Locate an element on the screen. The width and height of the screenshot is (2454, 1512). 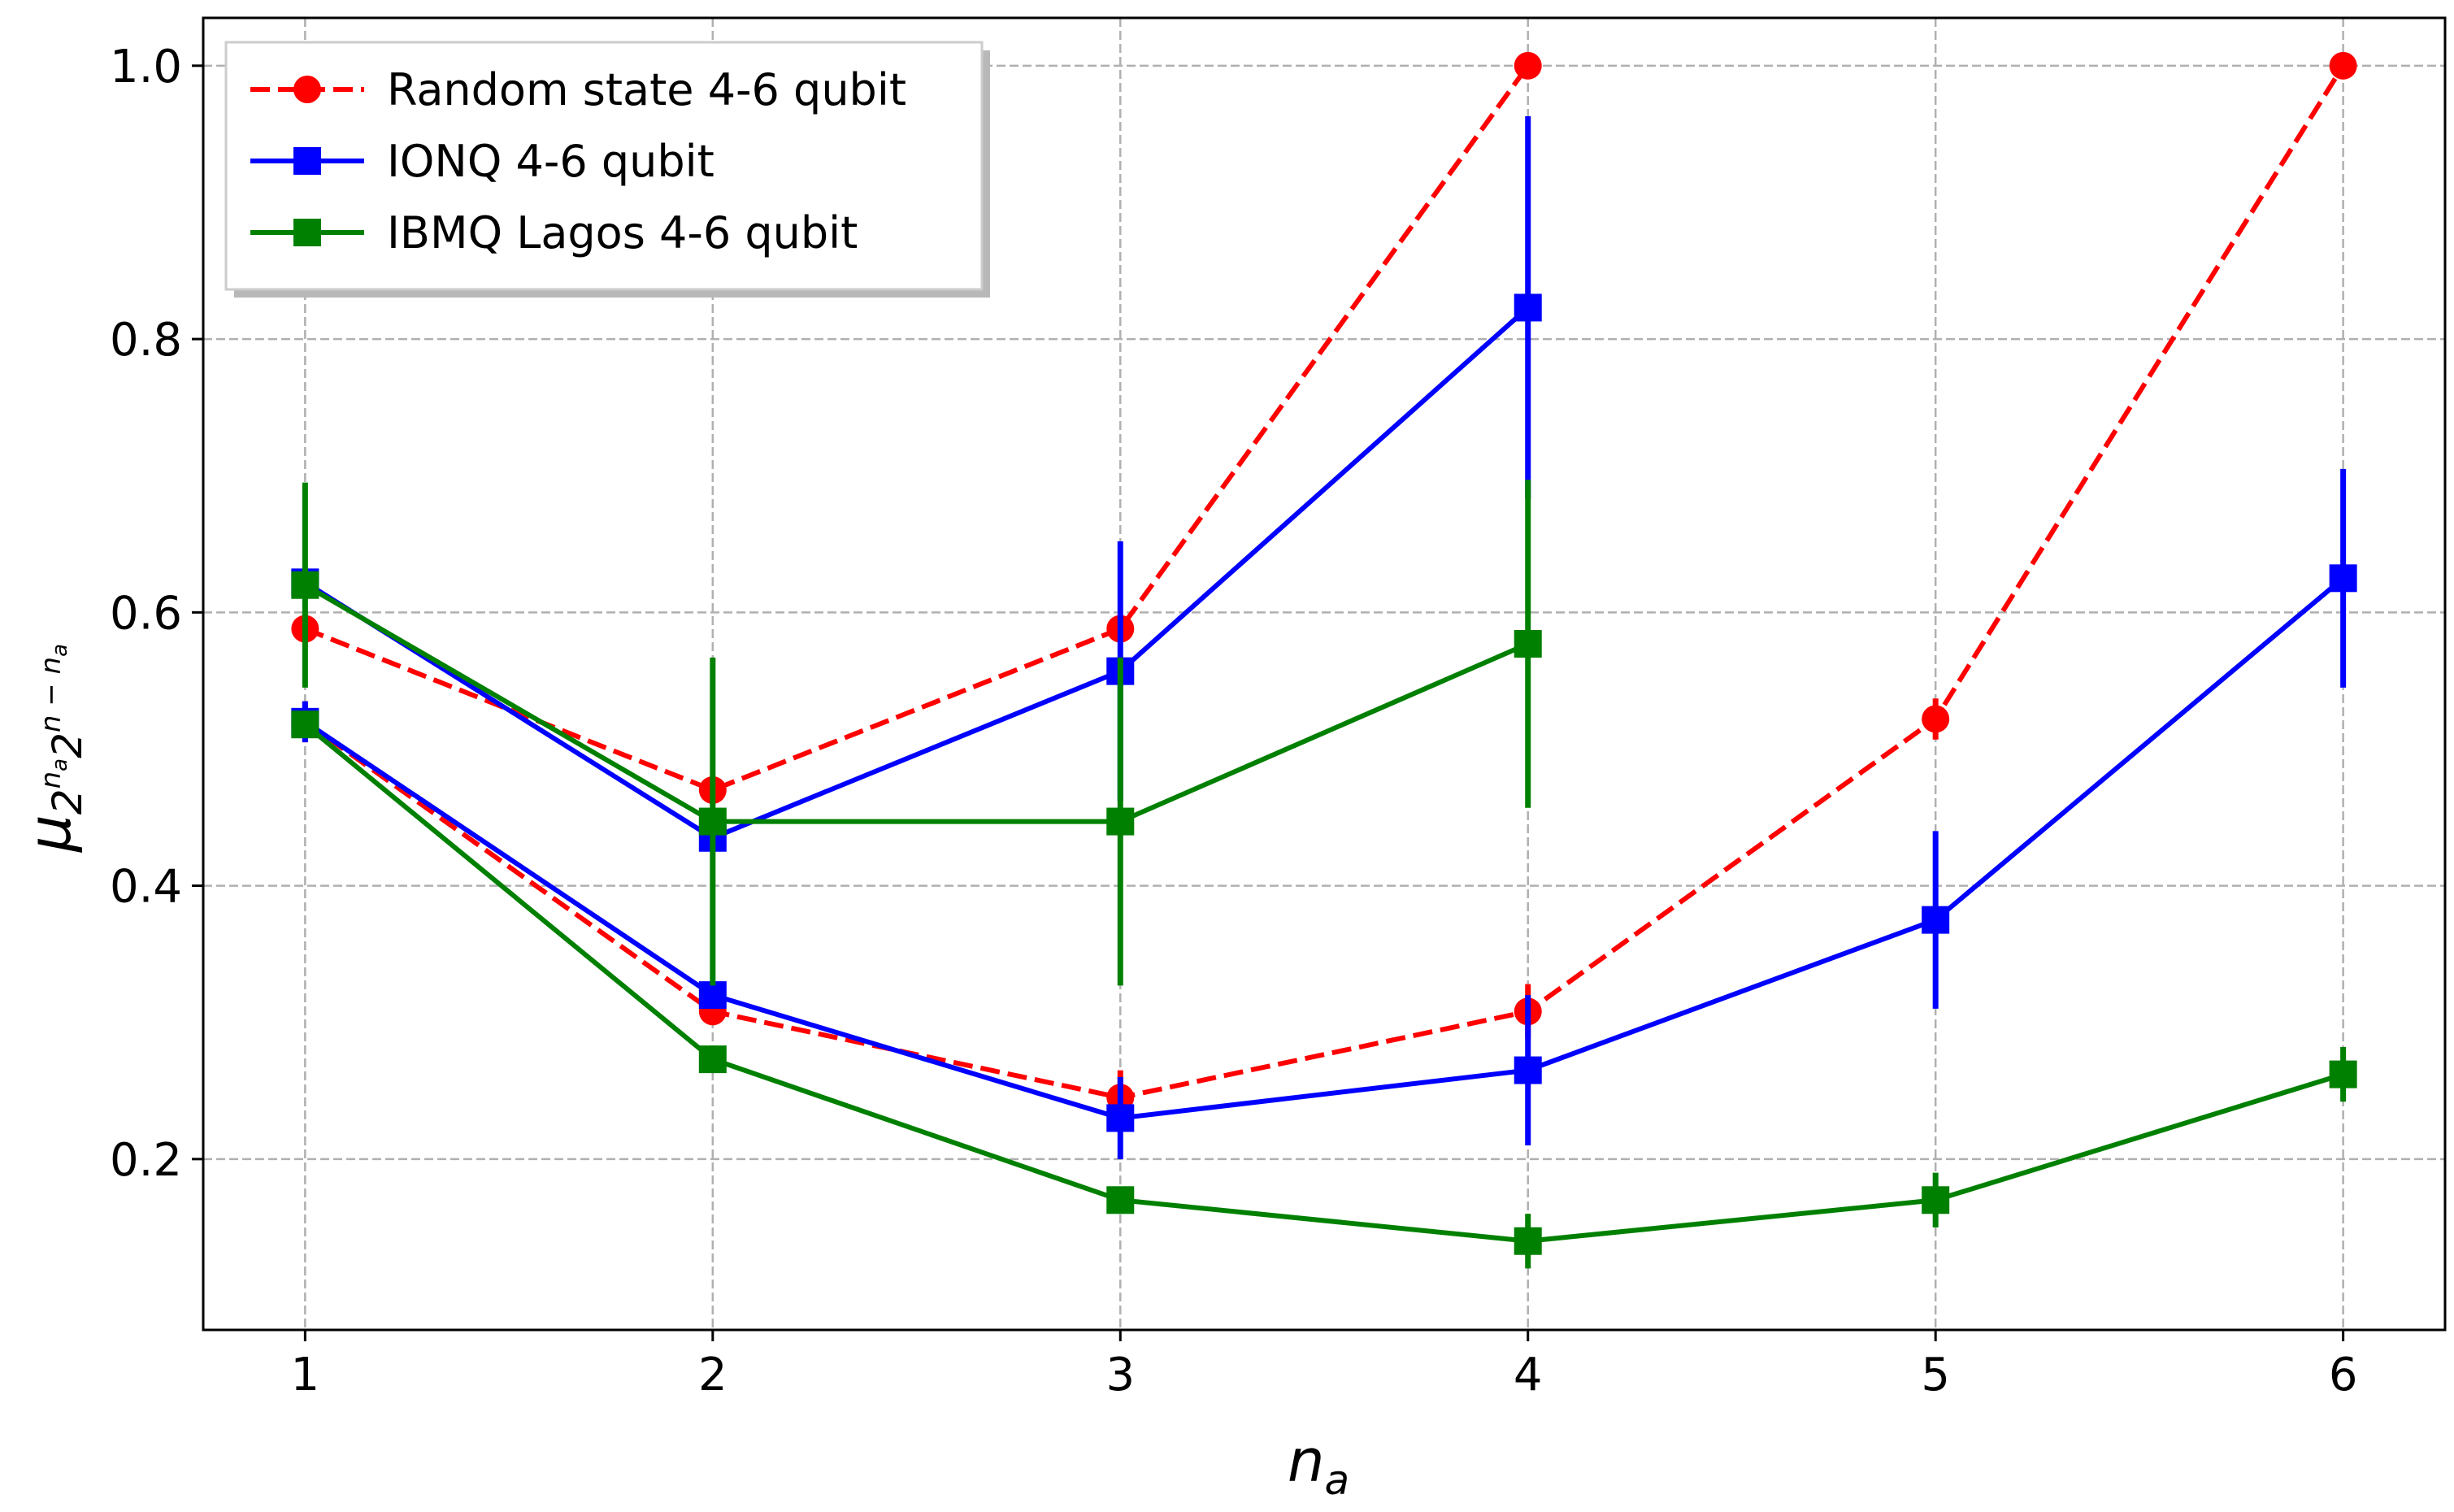
y-tick-label-1: 0.2 is located at coordinates (146, 1160).